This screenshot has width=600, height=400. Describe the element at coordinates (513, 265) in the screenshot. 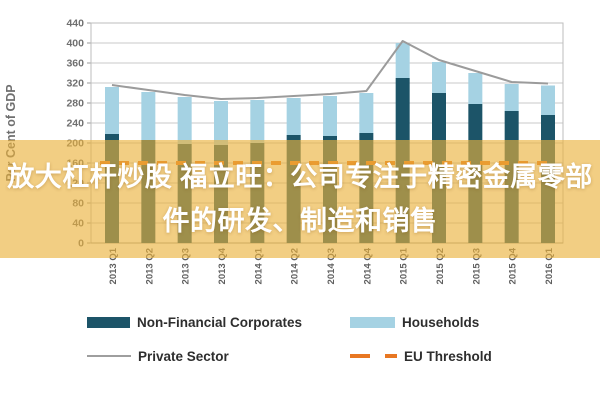

I see `x-axis-label: 2015 Q4` at that location.